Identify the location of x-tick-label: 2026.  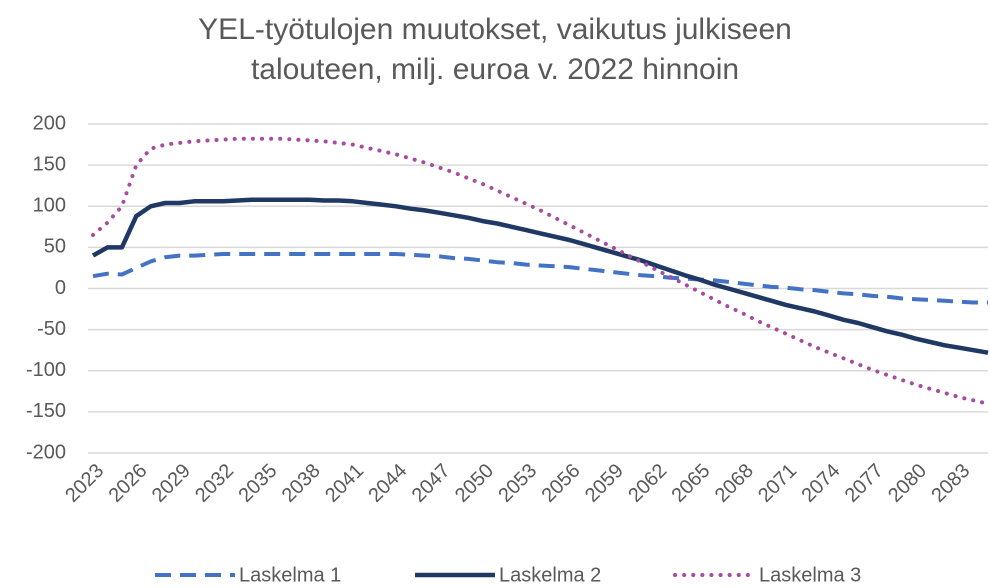
(128, 483).